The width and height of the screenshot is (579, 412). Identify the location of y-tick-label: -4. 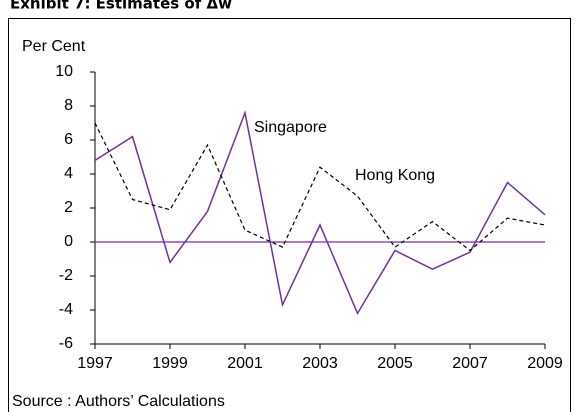
(66, 309).